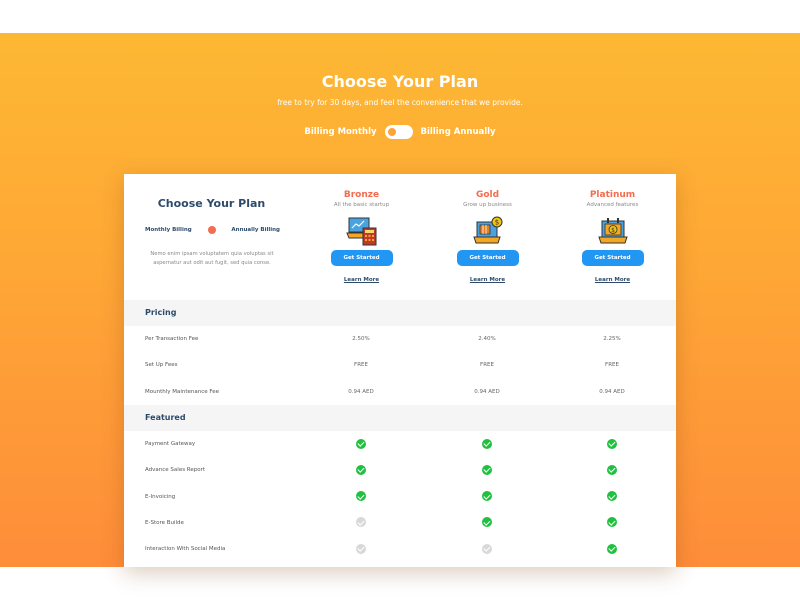 This screenshot has width=800, height=600. I want to click on hero-title: Choose Your Plan, so click(400, 81).